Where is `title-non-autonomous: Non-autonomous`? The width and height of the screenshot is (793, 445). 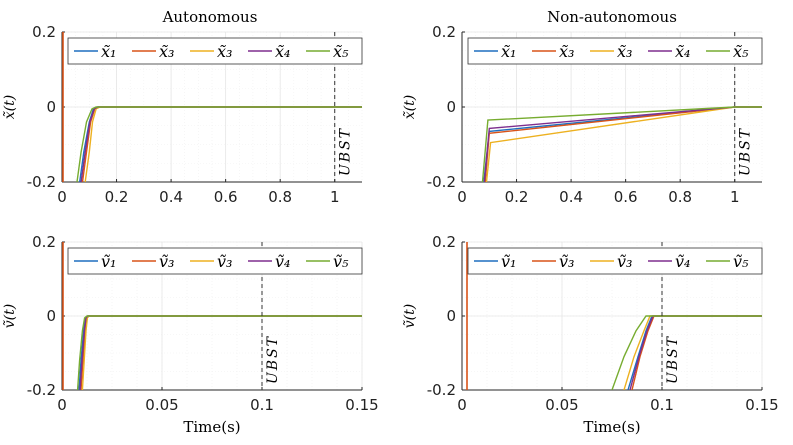 title-non-autonomous: Non-autonomous is located at coordinates (612, 17).